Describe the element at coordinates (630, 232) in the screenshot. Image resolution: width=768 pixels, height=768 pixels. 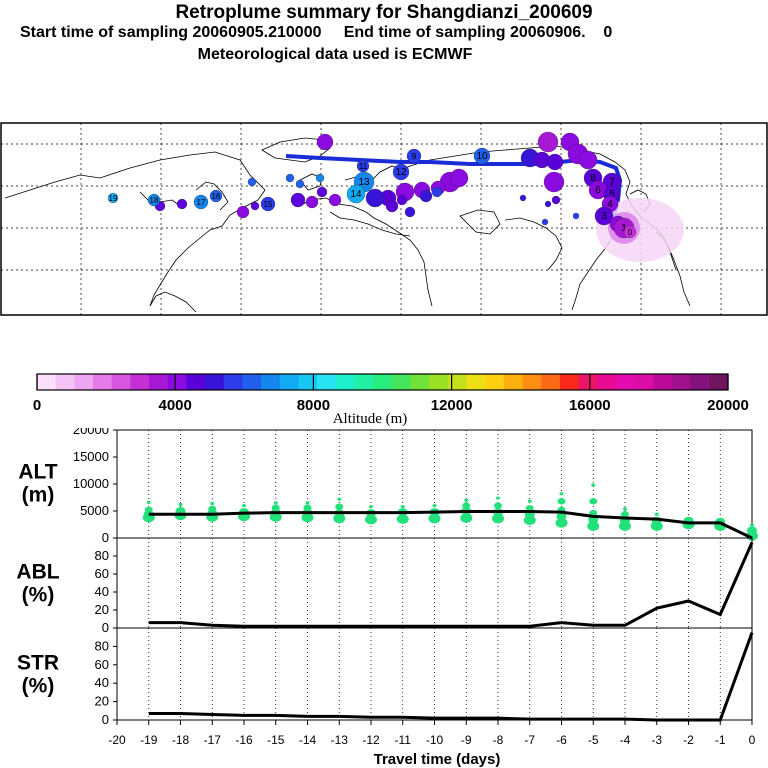
I see `day-marker-label: 0` at that location.